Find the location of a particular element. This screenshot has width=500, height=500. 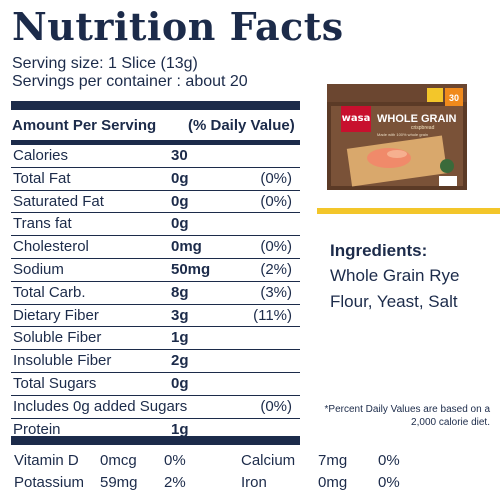

nutrient-amount: 50mg is located at coordinates (191, 269).